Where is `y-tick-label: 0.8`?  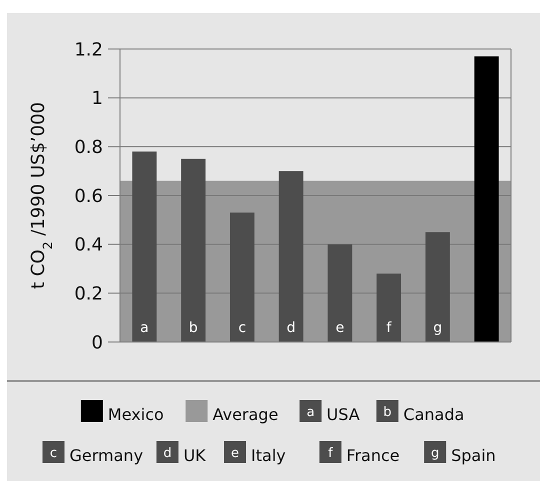 y-tick-label: 0.8 is located at coordinates (88, 147).